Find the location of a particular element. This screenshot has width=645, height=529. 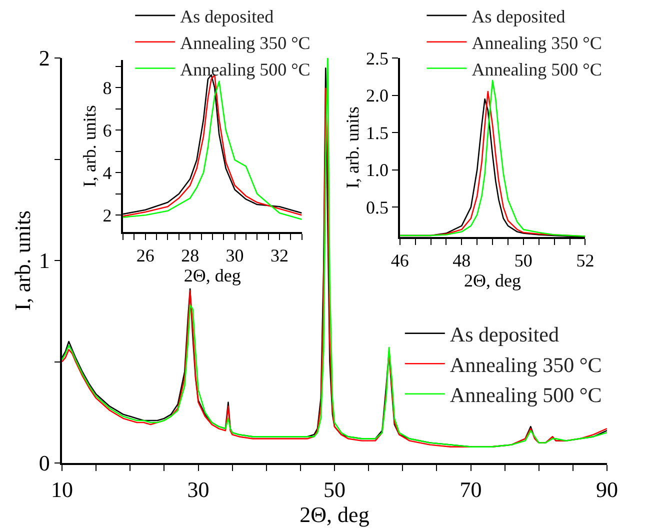

y-tick-label: 0 is located at coordinates (44, 463).